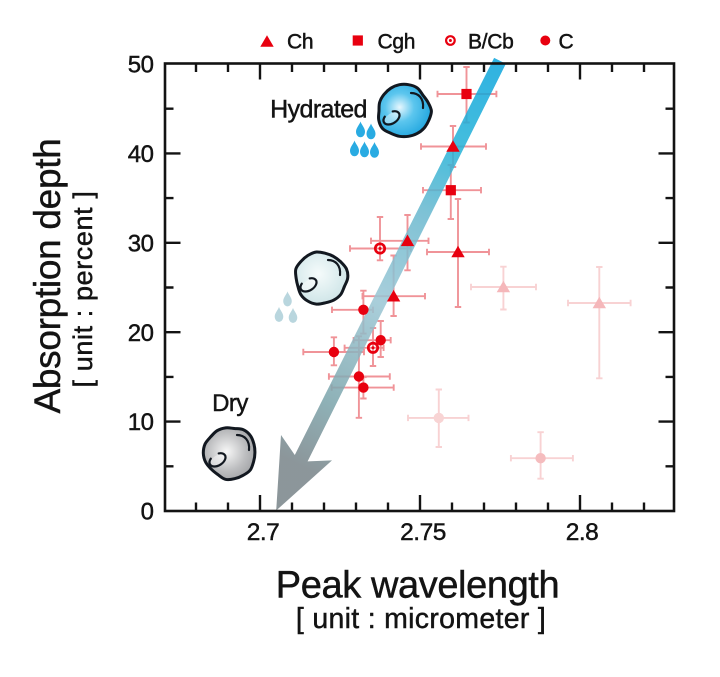 Image resolution: width=720 pixels, height=677 pixels. What do you see at coordinates (491, 42) in the screenshot?
I see `svg-text: B/Cb` at bounding box center [491, 42].